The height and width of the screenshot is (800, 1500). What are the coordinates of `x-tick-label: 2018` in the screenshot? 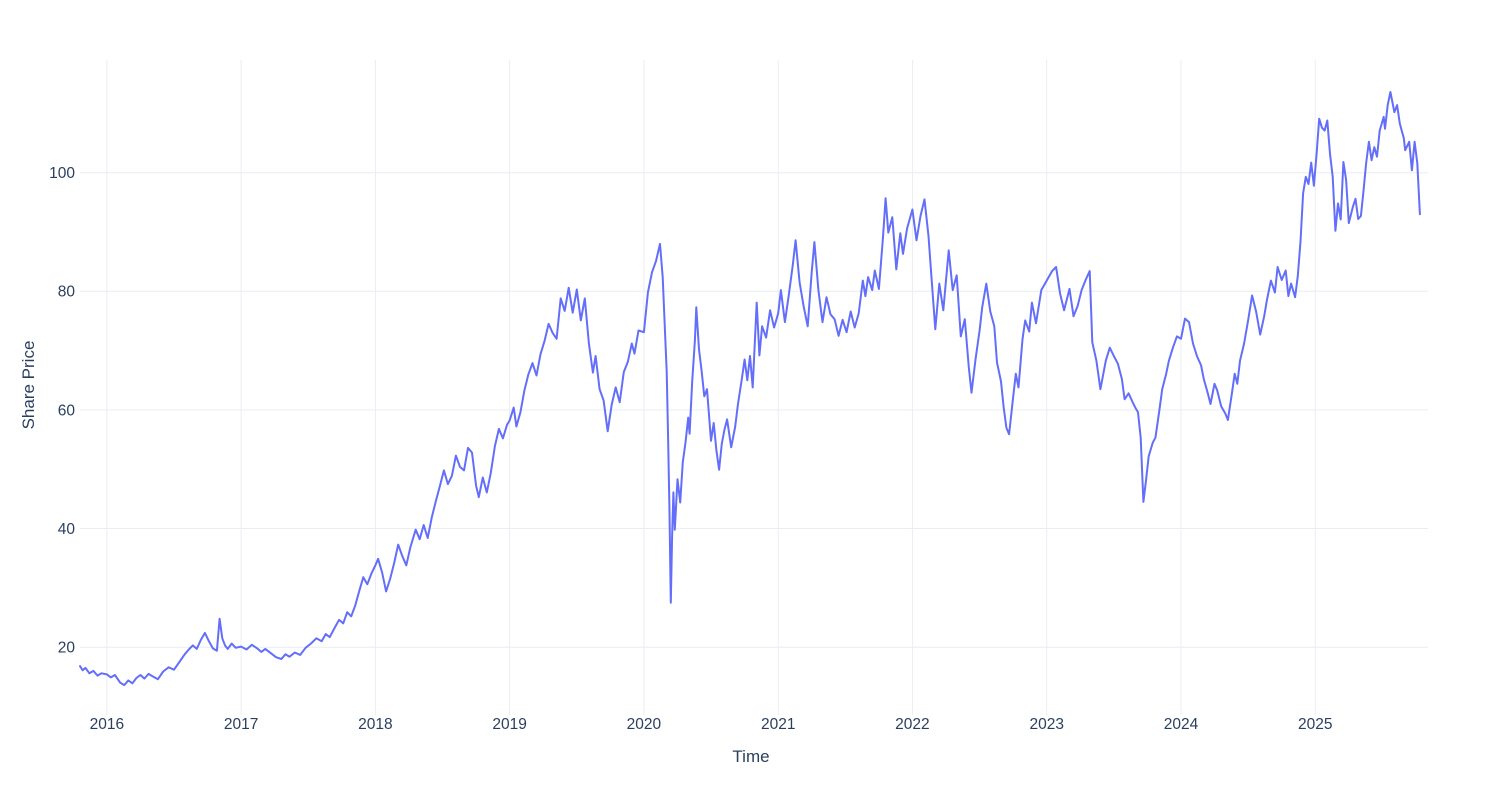 It's located at (375, 724).